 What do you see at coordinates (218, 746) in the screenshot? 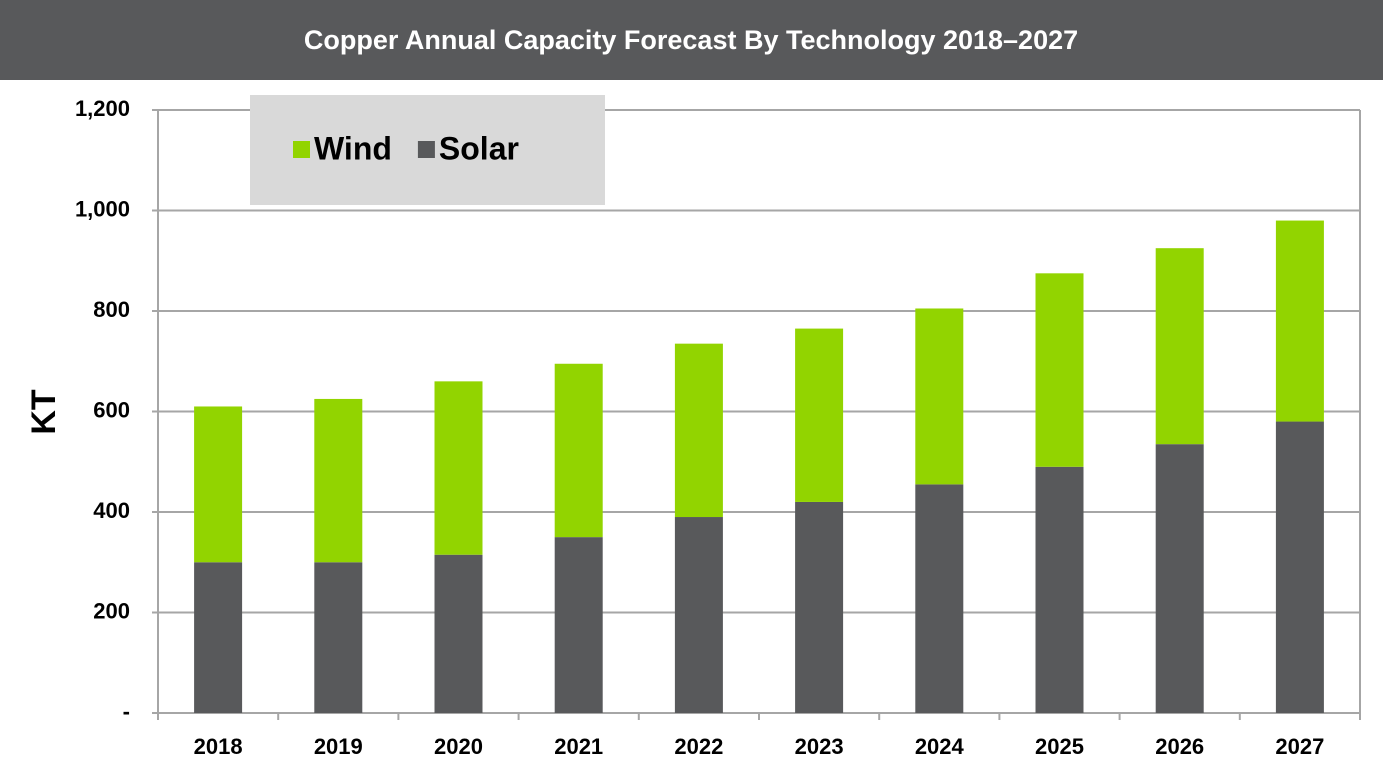
I see `x-tick-label: 2018` at bounding box center [218, 746].